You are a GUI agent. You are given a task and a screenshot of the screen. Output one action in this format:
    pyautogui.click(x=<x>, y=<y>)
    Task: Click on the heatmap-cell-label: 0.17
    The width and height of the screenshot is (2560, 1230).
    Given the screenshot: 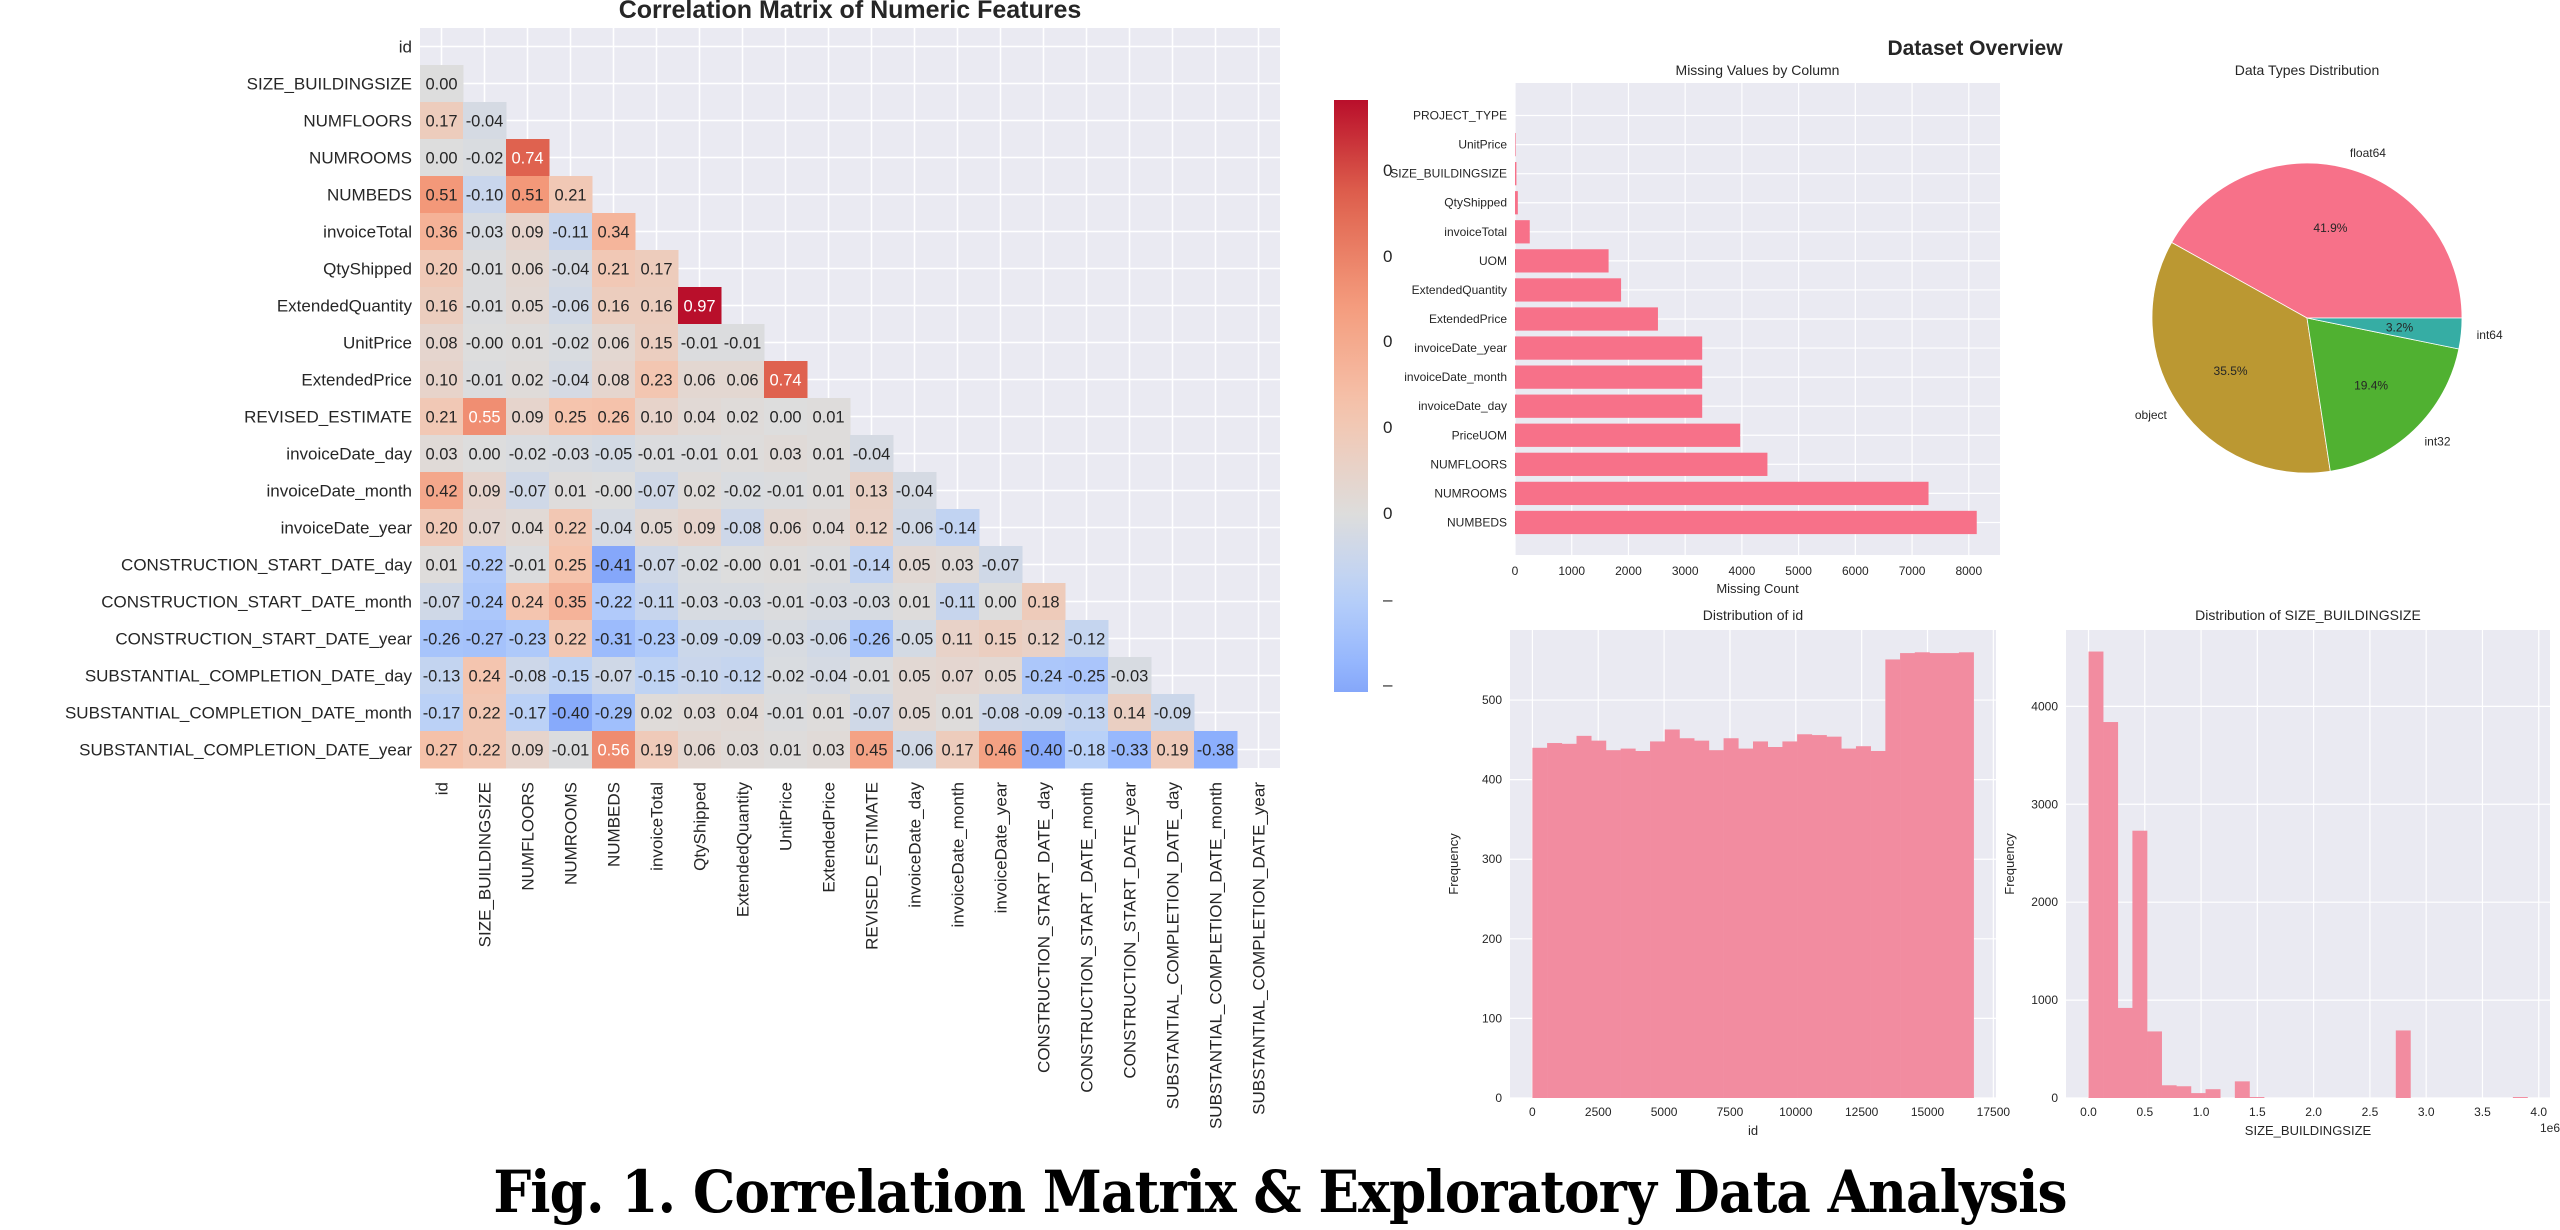 What is the action you would take?
    pyautogui.click(x=656, y=270)
    